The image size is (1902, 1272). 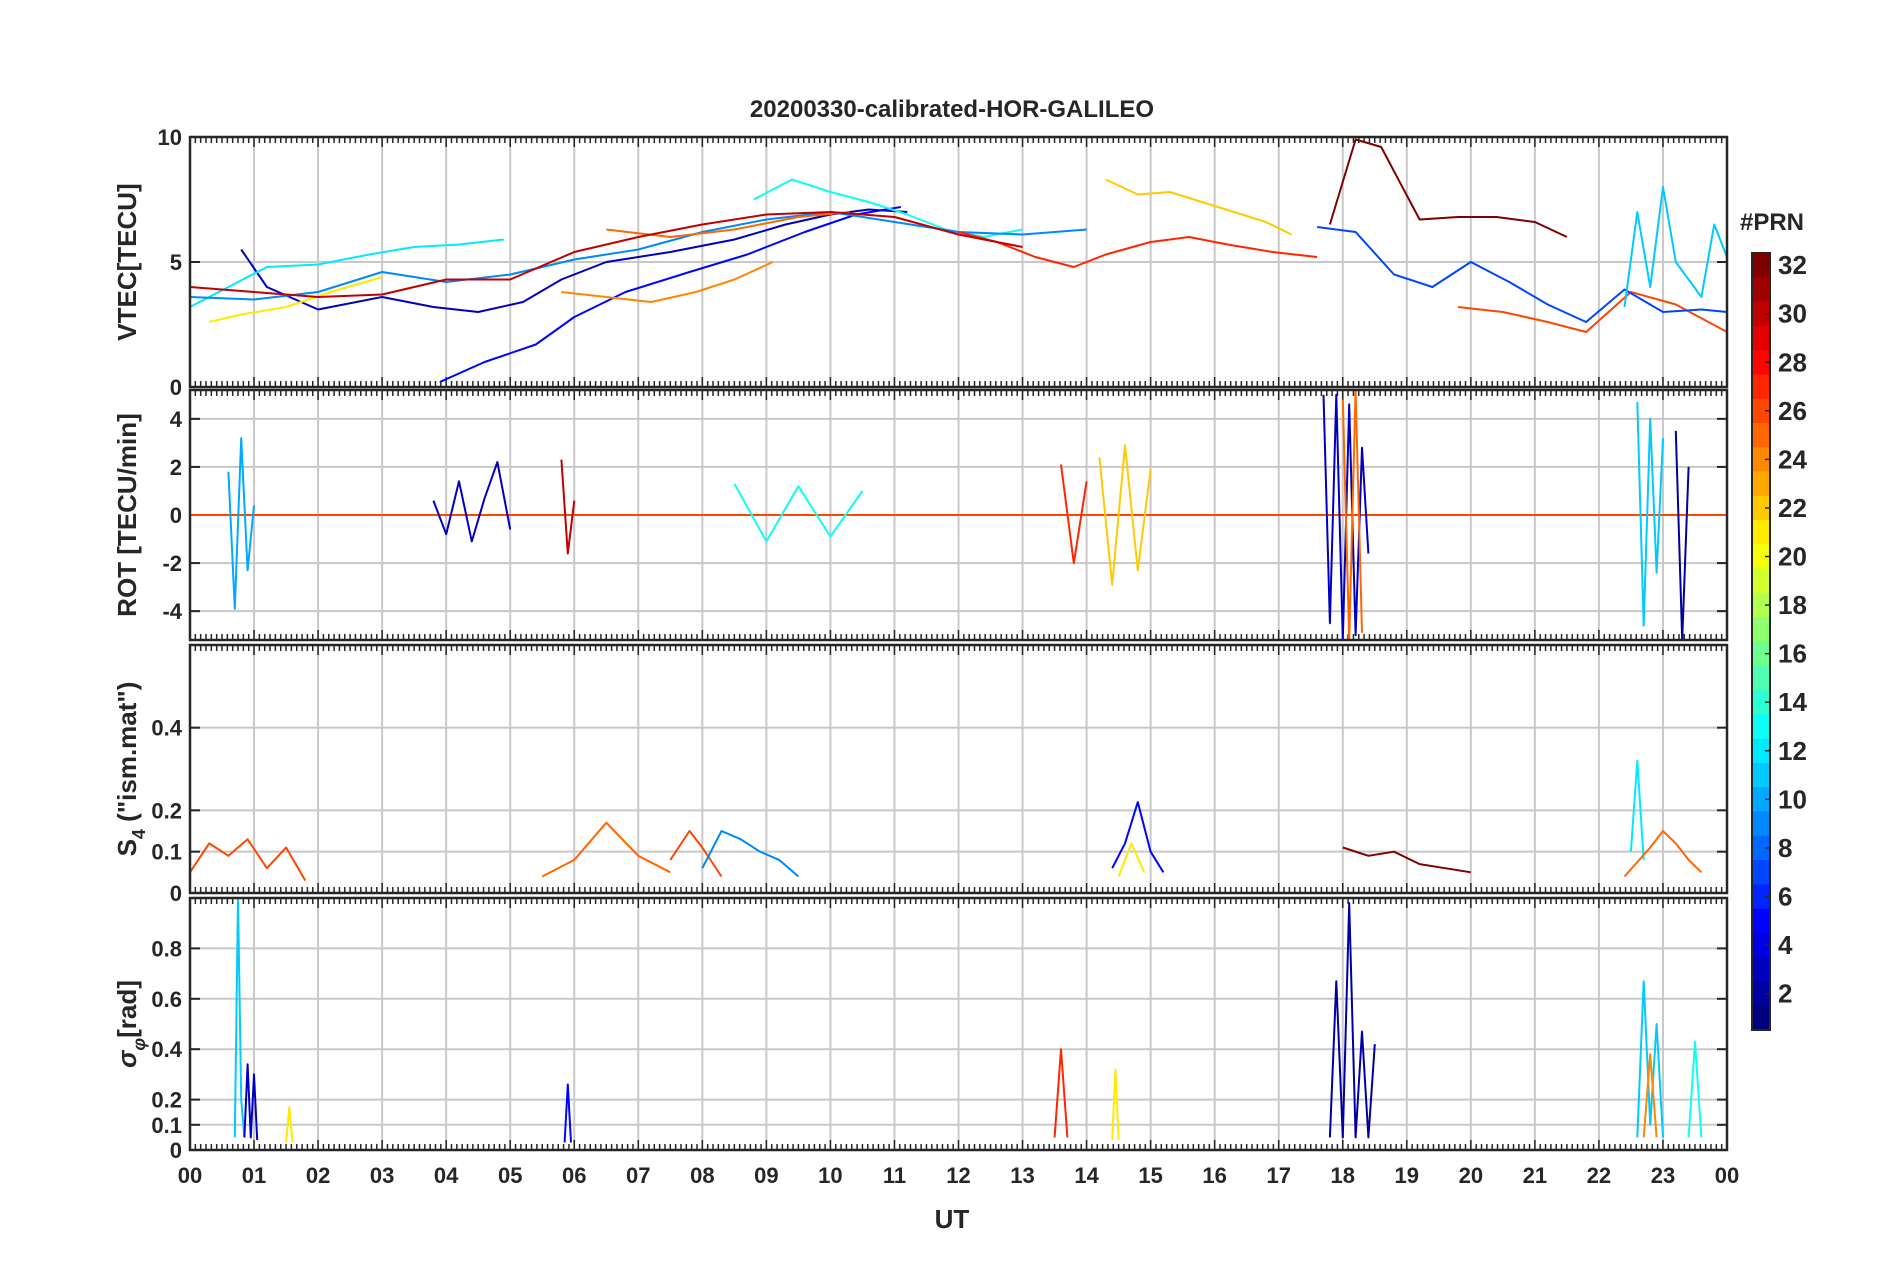 What do you see at coordinates (510, 1175) in the screenshot?
I see `x-tick-label: 05` at bounding box center [510, 1175].